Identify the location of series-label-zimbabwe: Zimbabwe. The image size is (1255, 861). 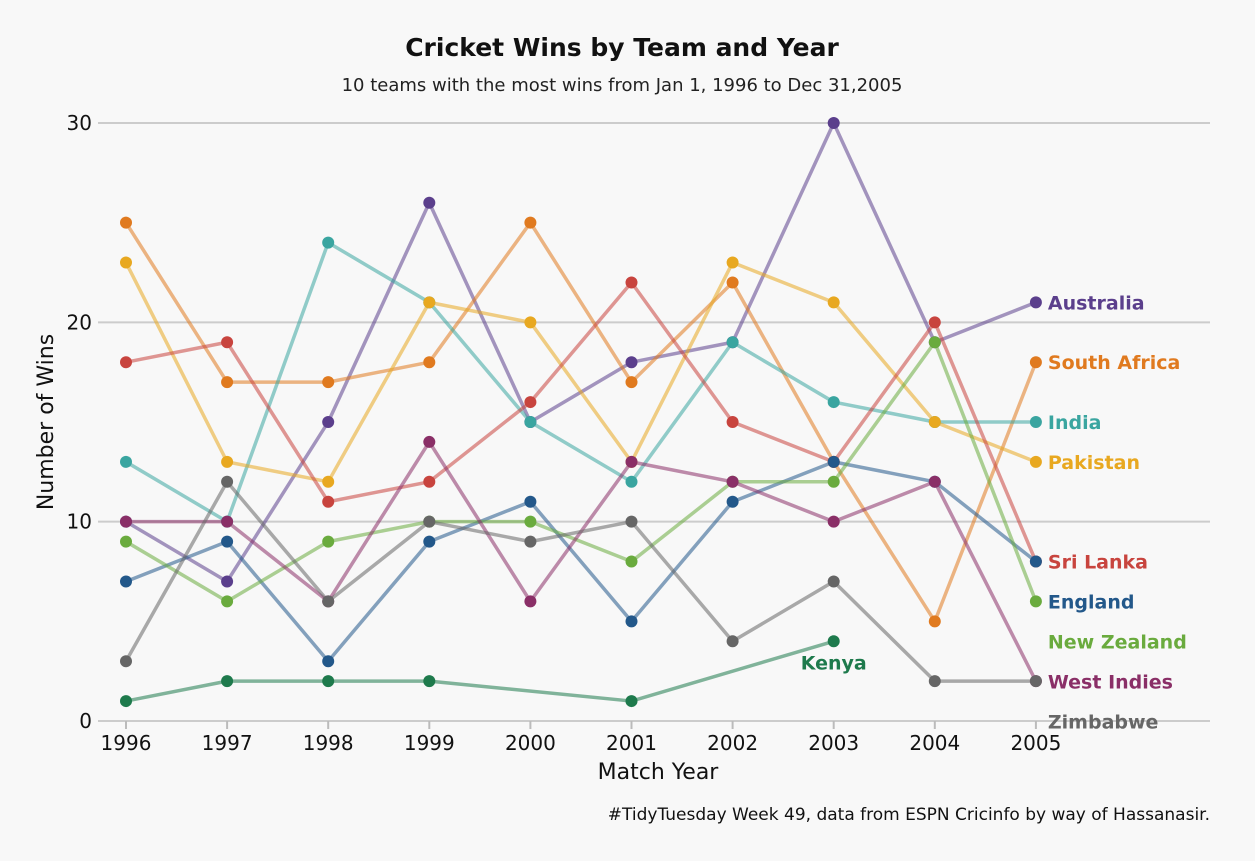
(1103, 723).